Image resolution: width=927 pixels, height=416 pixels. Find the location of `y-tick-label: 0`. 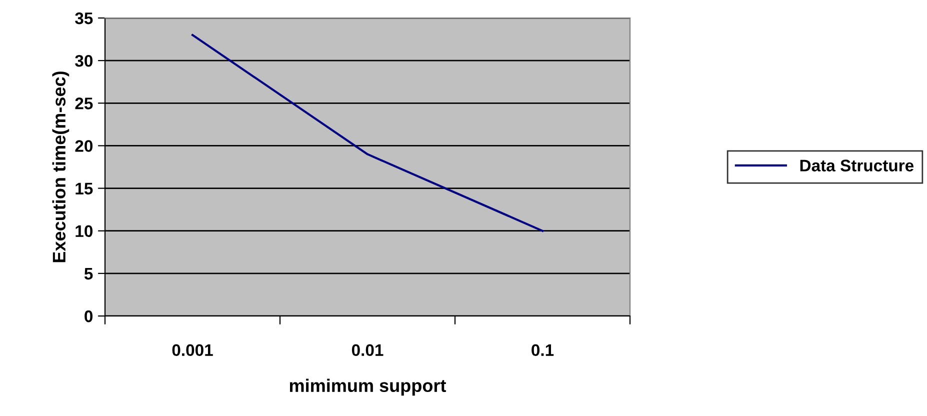

y-tick-label: 0 is located at coordinates (88, 316).